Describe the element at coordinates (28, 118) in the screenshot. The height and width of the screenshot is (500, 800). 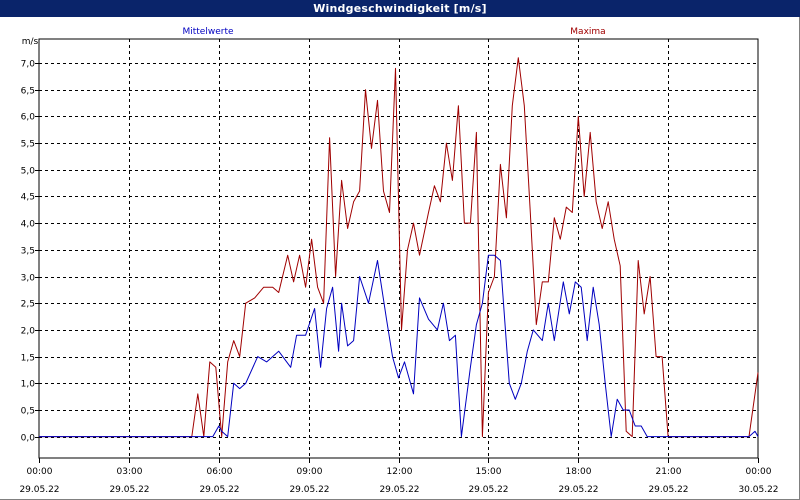
I see `y-tick-label: 6,0` at that location.